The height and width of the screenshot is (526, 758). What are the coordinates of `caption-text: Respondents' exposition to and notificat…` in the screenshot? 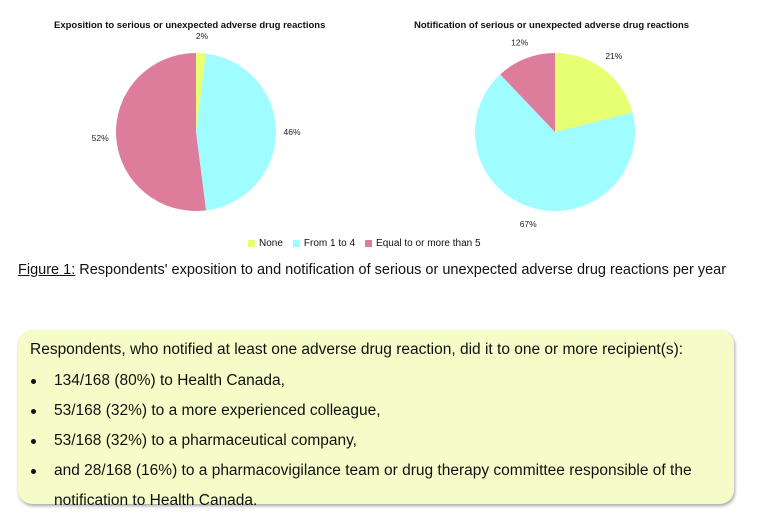 It's located at (401, 270).